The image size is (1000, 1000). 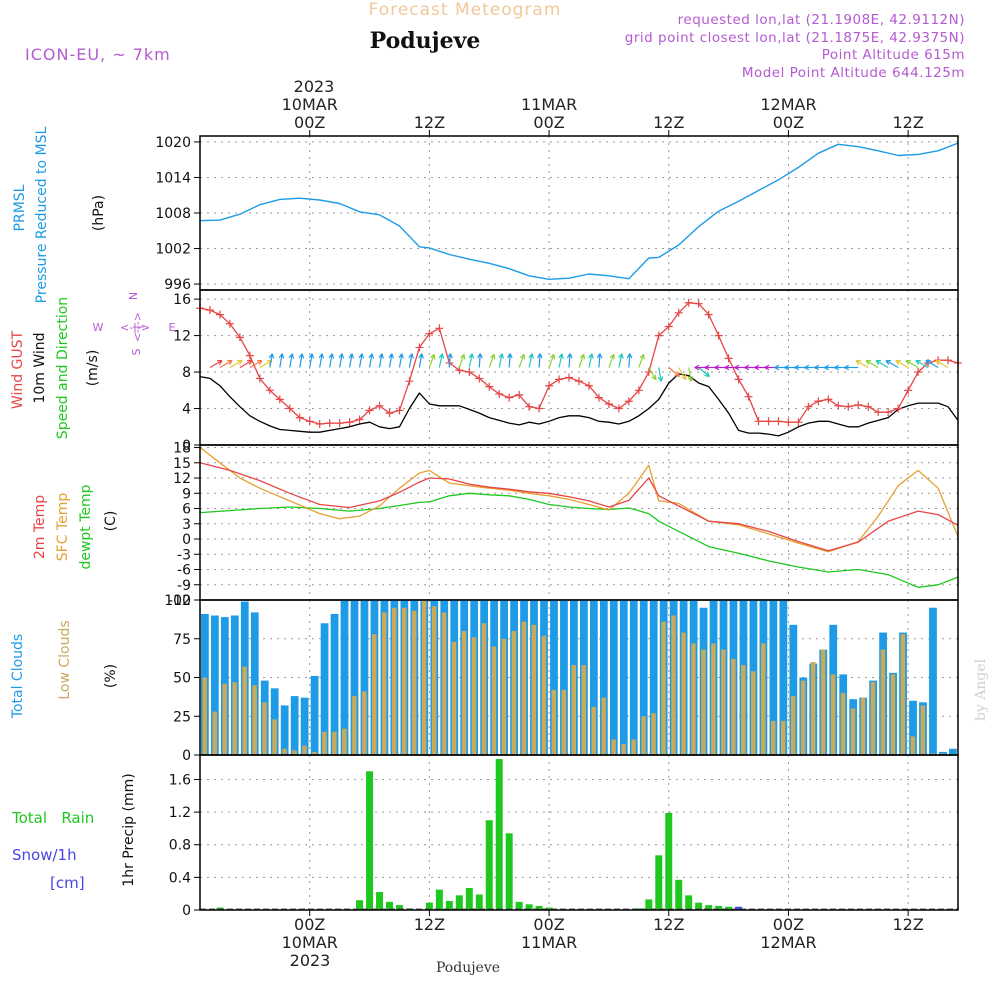 I want to click on sfc-label: SFC Temp, so click(x=63, y=527).